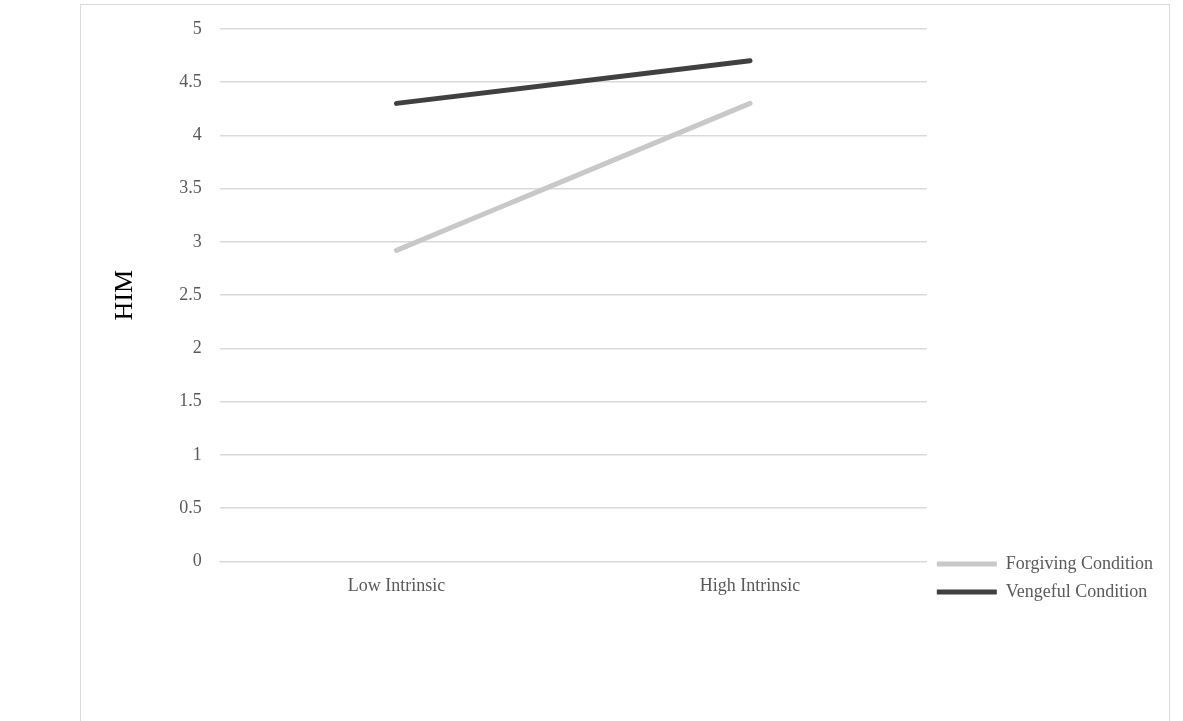 The height and width of the screenshot is (721, 1183). I want to click on legend-label: Forgiving Condition, so click(1079, 562).